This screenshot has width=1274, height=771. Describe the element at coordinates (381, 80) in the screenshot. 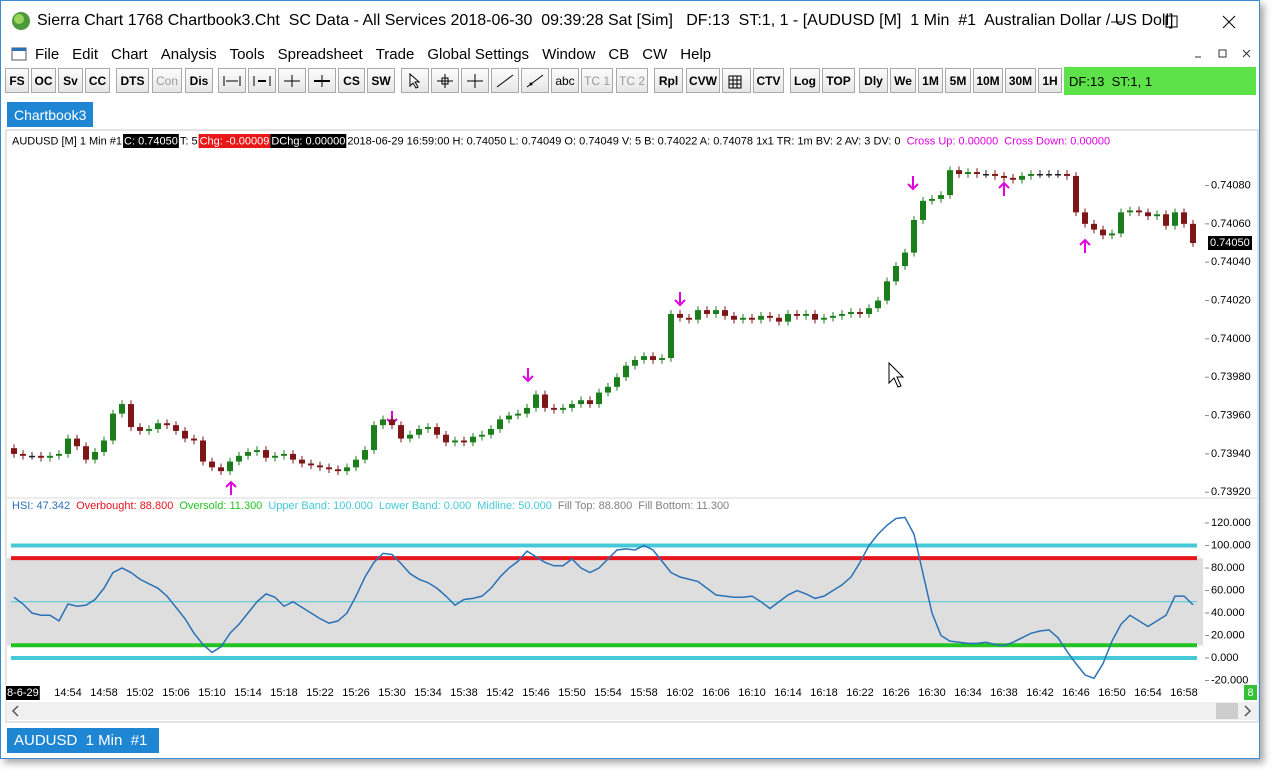

I see `toolbar-button: SW` at that location.